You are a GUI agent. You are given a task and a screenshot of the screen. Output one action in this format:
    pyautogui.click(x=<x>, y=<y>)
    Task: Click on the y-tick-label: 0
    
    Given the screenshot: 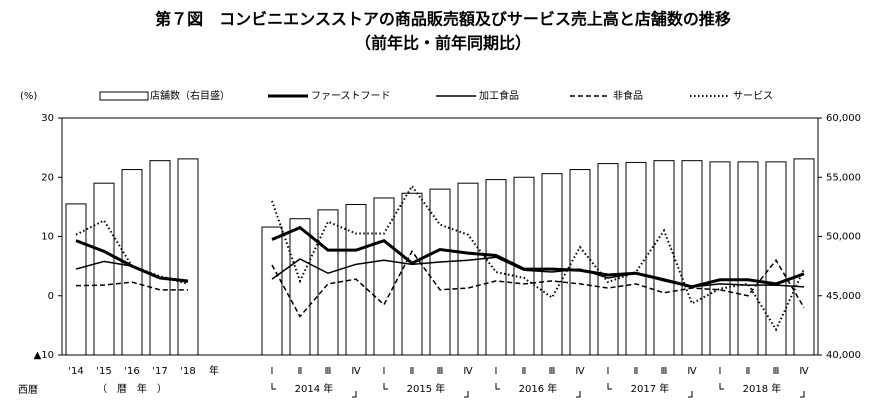 What is the action you would take?
    pyautogui.click(x=51, y=296)
    